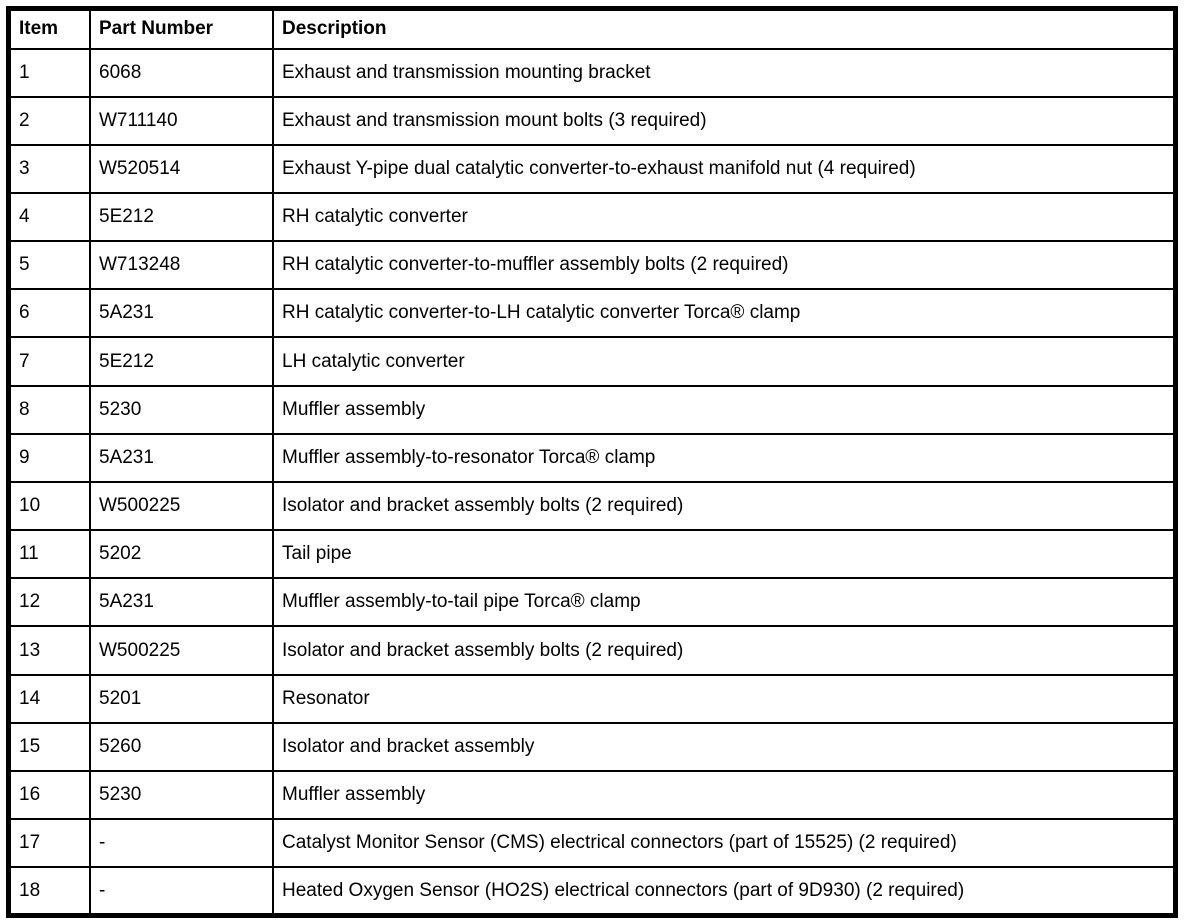 Image resolution: width=1184 pixels, height=924 pixels. Describe the element at coordinates (181, 554) in the screenshot. I see `part-number-cell: 5202` at that location.